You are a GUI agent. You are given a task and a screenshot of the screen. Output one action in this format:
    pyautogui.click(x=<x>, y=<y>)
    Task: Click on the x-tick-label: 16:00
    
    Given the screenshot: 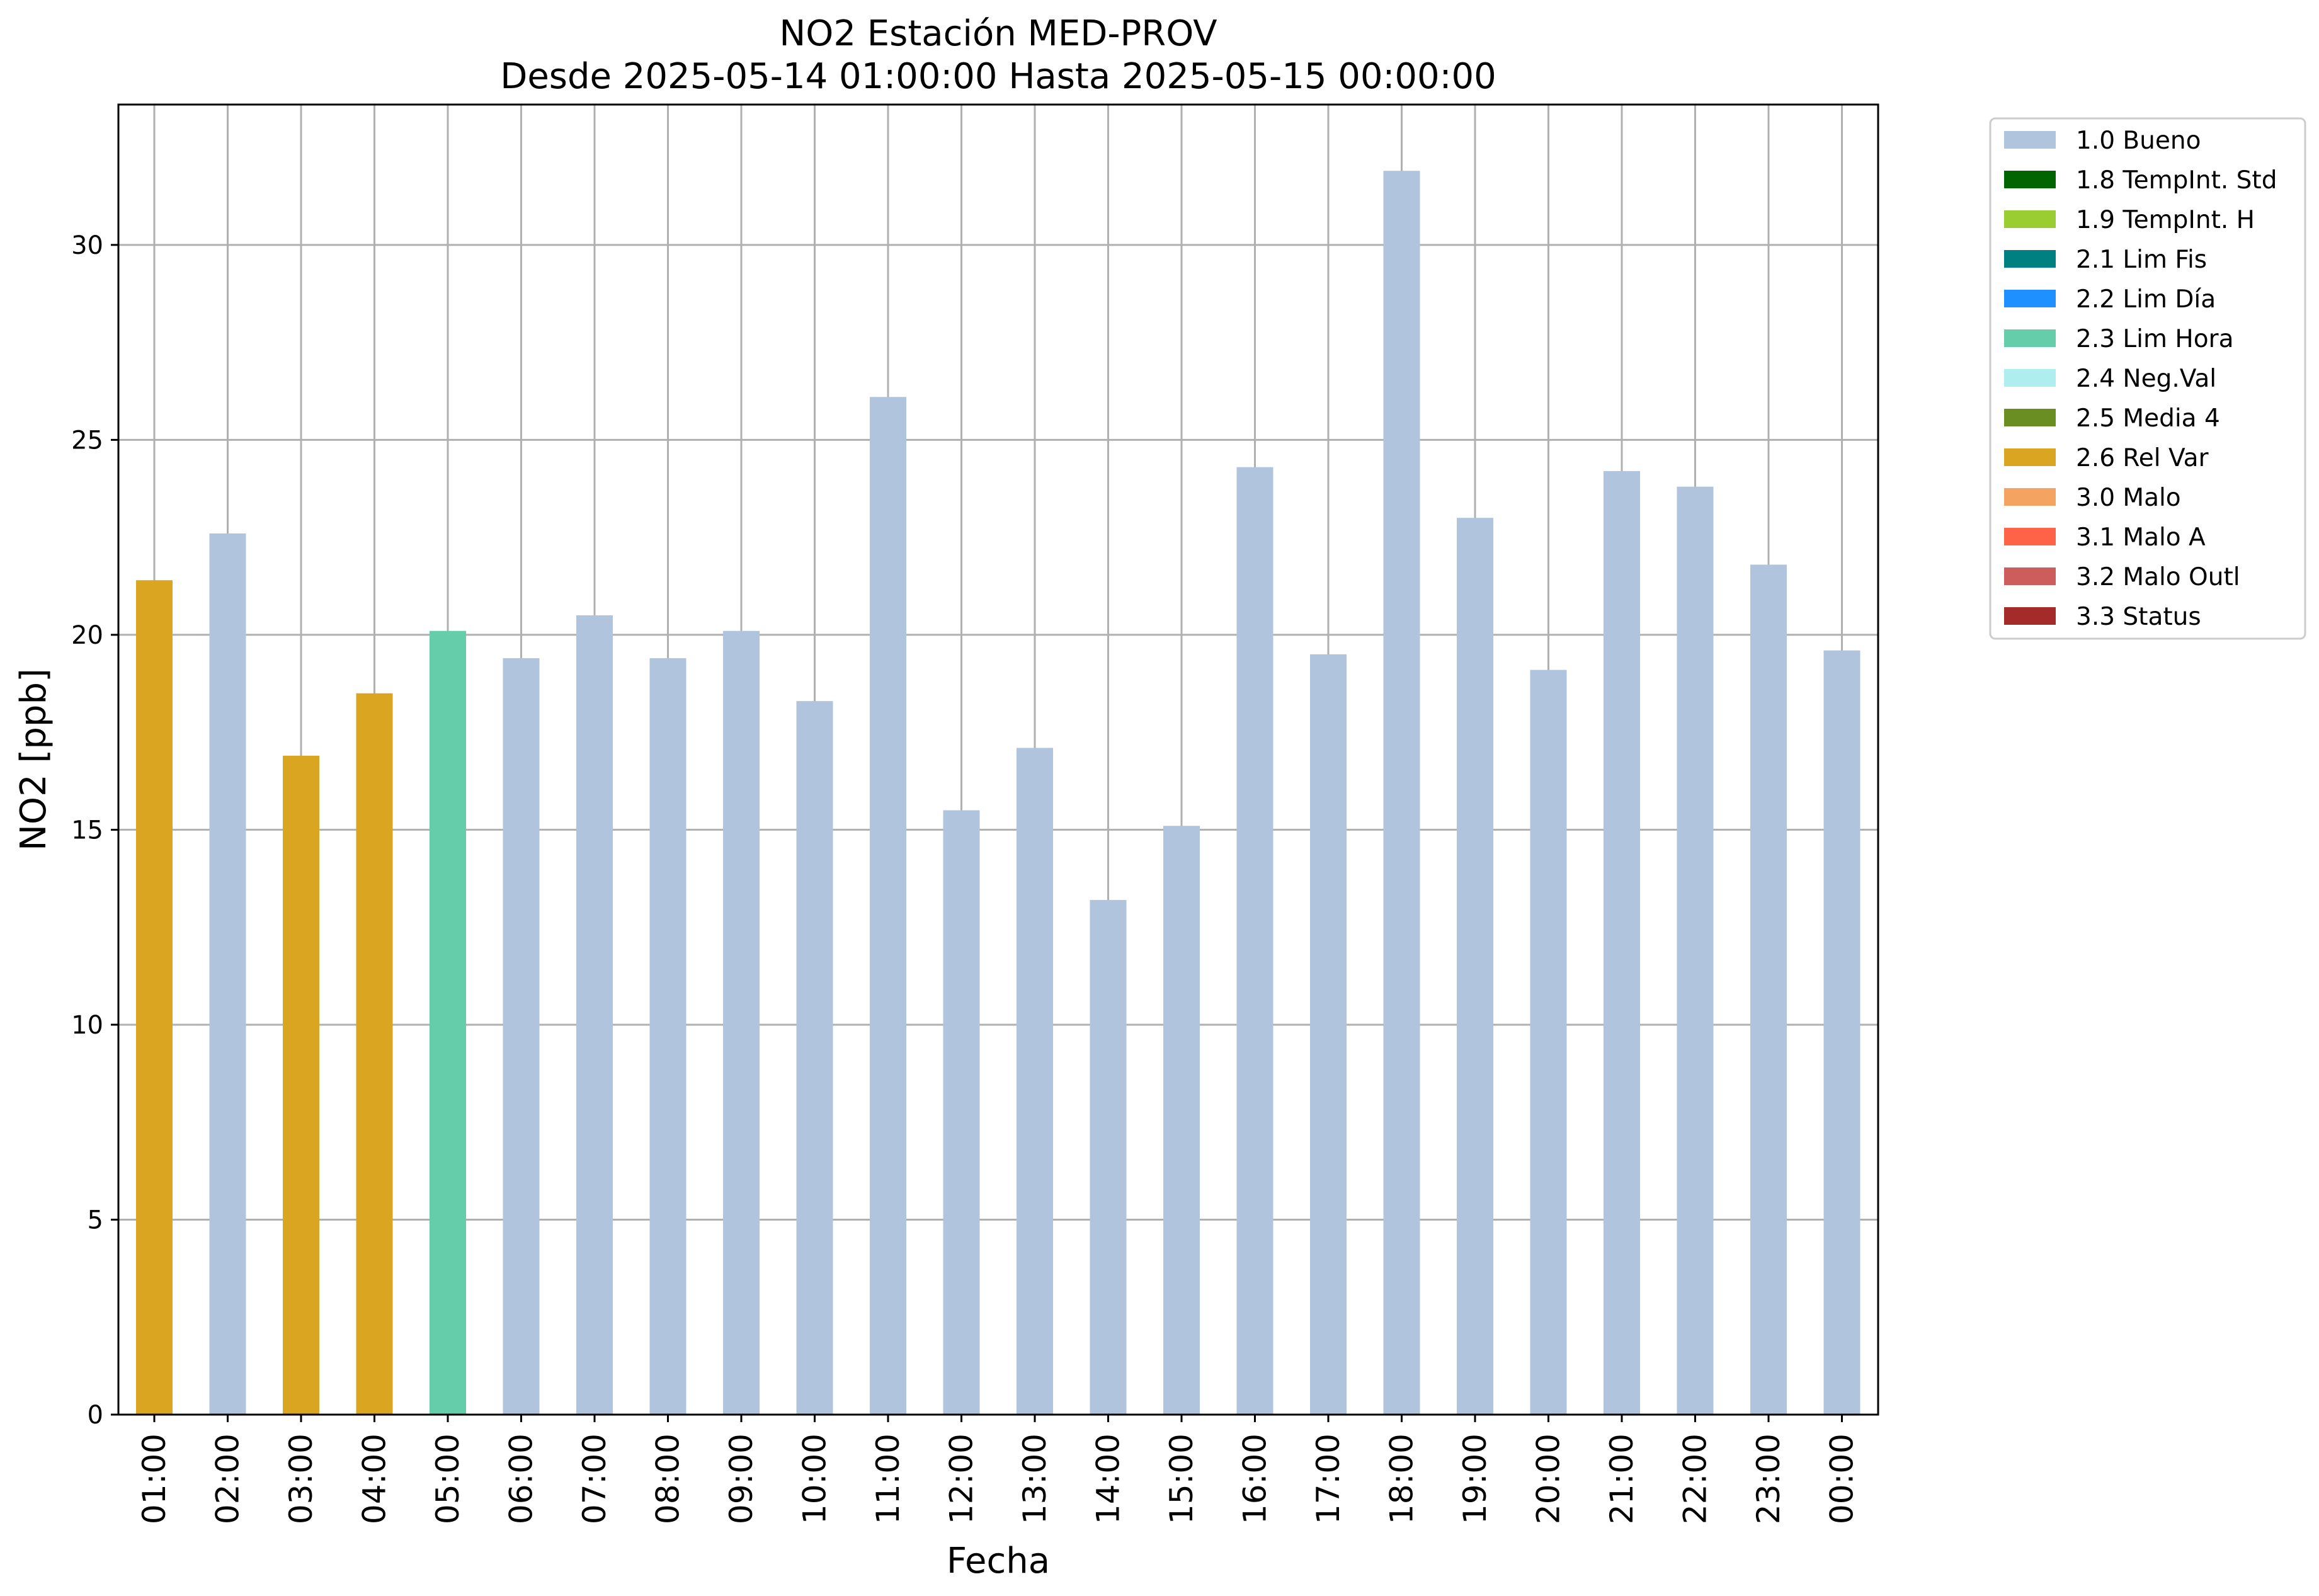 What is the action you would take?
    pyautogui.click(x=1255, y=1479)
    